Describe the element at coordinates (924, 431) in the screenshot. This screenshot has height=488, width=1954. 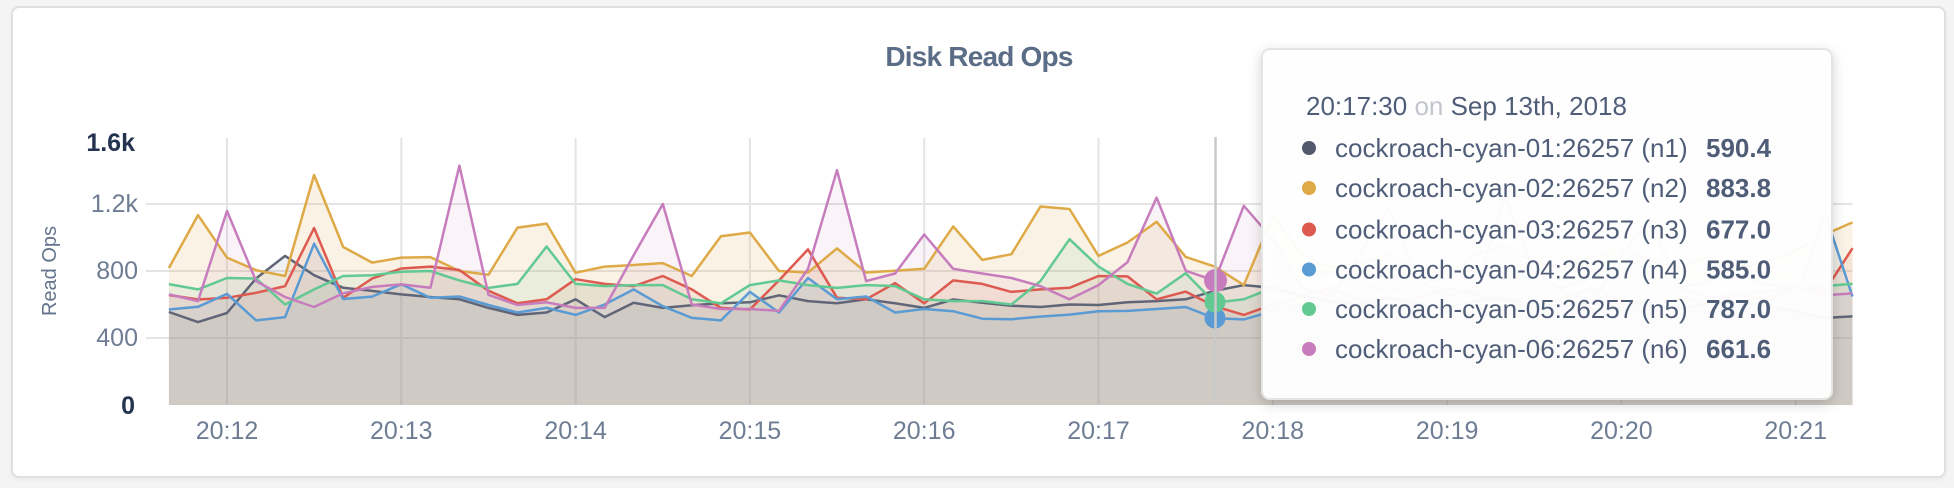
I see `svg-text: 20:16` at that location.